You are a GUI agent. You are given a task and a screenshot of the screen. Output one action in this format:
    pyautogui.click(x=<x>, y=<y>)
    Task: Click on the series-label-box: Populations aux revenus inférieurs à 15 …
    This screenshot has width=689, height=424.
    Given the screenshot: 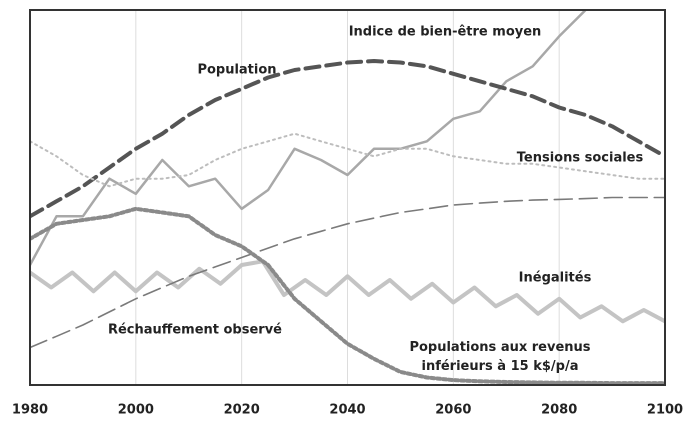 What is the action you would take?
    pyautogui.click(x=500, y=357)
    